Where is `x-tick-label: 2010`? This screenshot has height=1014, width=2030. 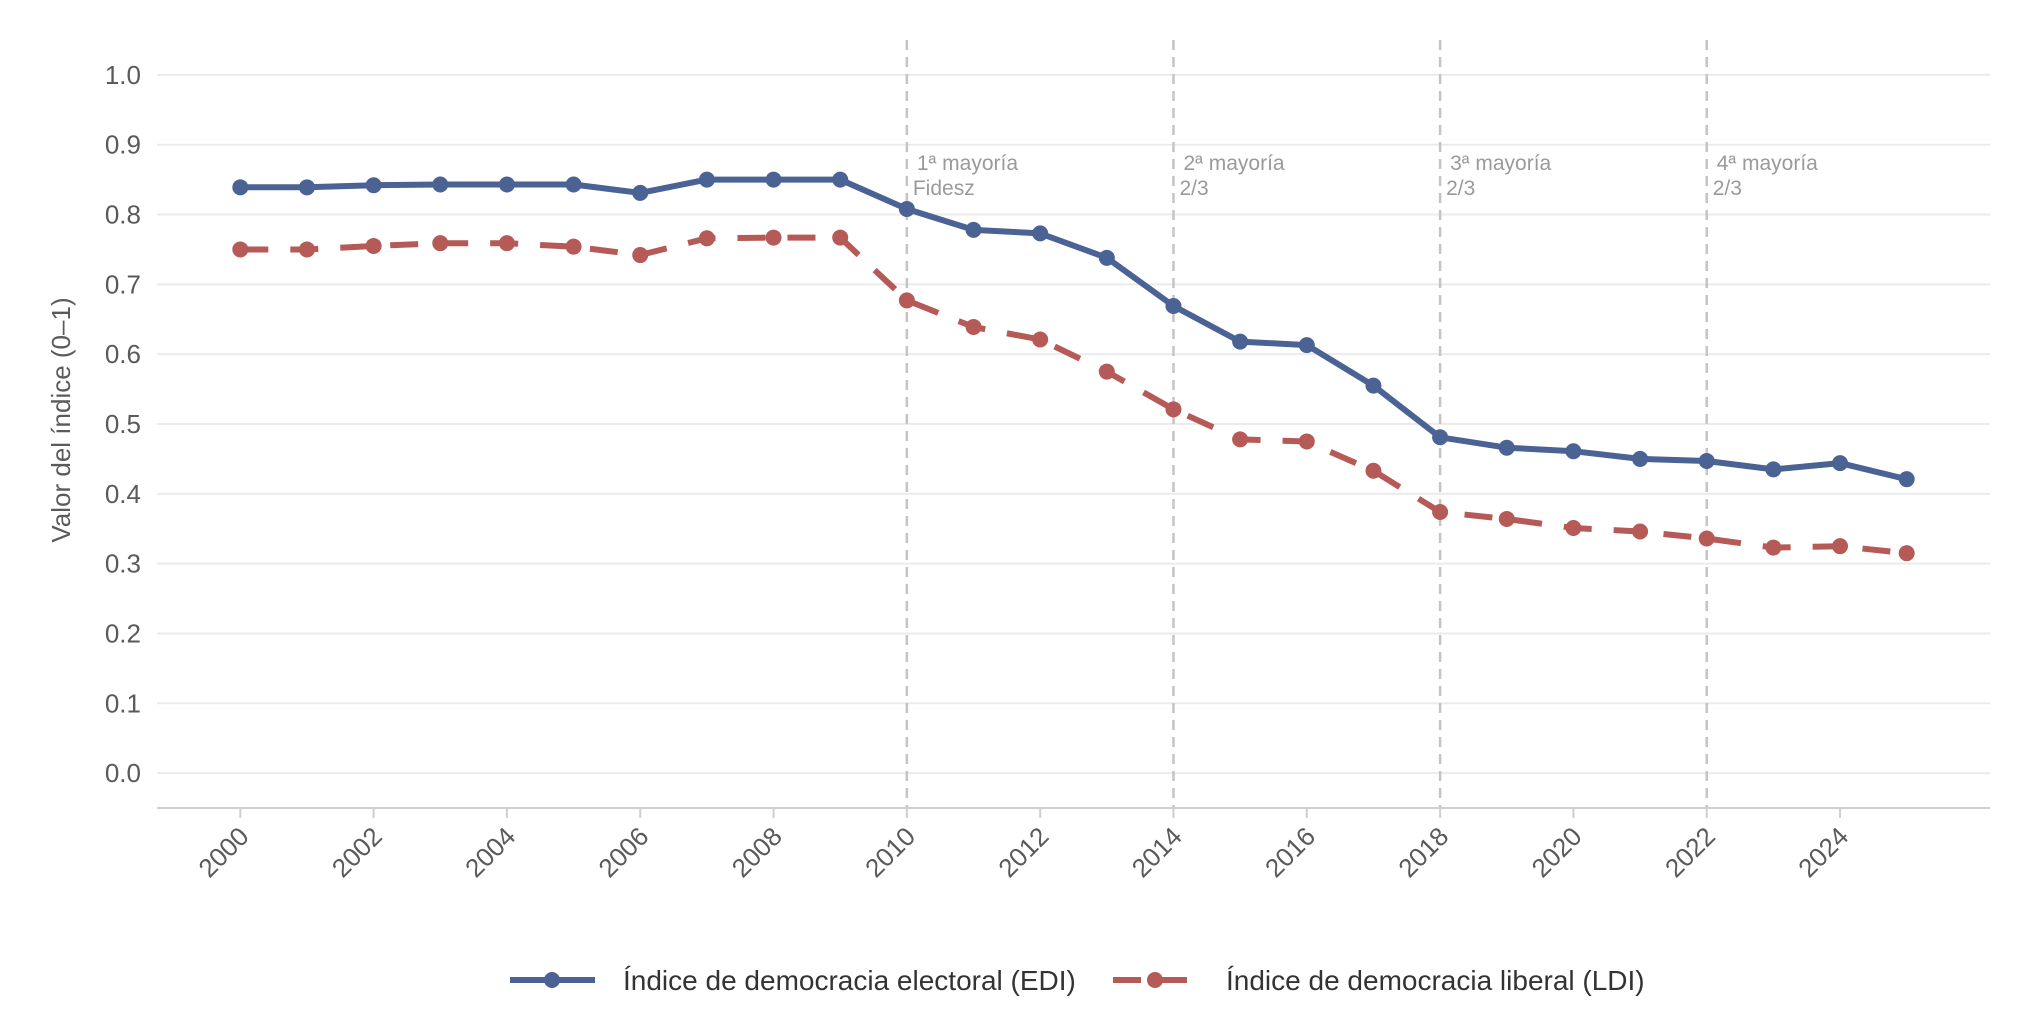 x-tick-label: 2010 is located at coordinates (890, 852).